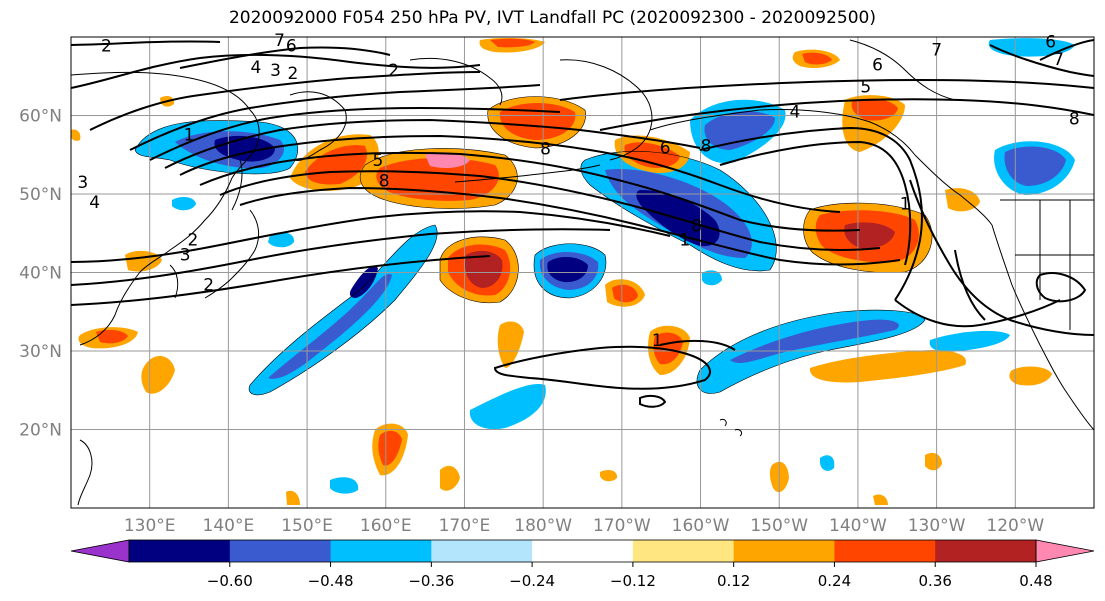  Describe the element at coordinates (483, 269) in the screenshot. I see `pos-anomaly-central-core` at that location.